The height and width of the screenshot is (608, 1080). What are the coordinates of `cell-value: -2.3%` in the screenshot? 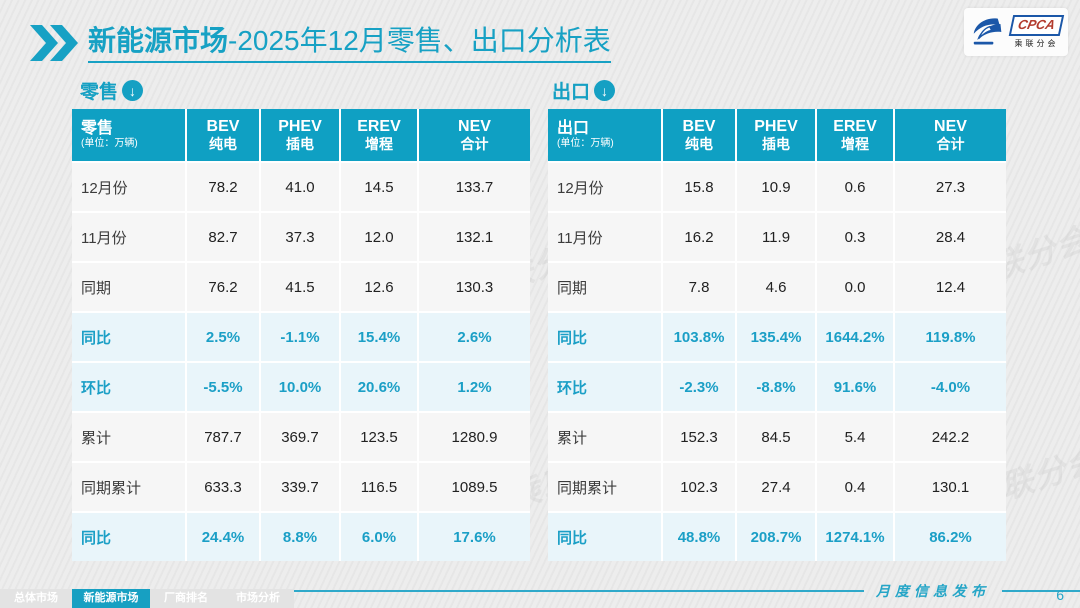 It's located at (699, 387).